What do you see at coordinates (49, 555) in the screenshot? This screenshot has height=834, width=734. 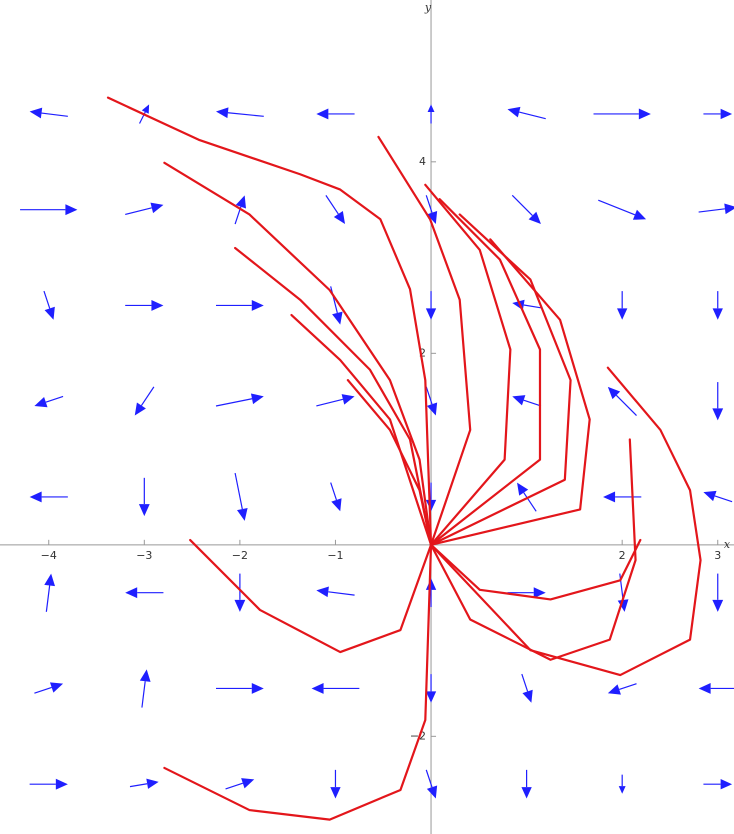 I see `x-tick-label: −4` at bounding box center [49, 555].